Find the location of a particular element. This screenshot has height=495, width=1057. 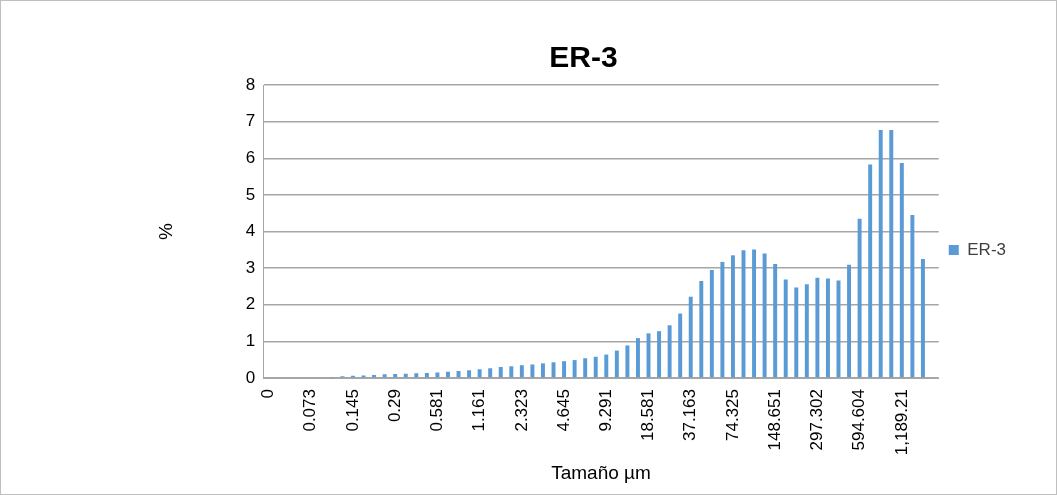

x-tick-label: 0 is located at coordinates (268, 394).